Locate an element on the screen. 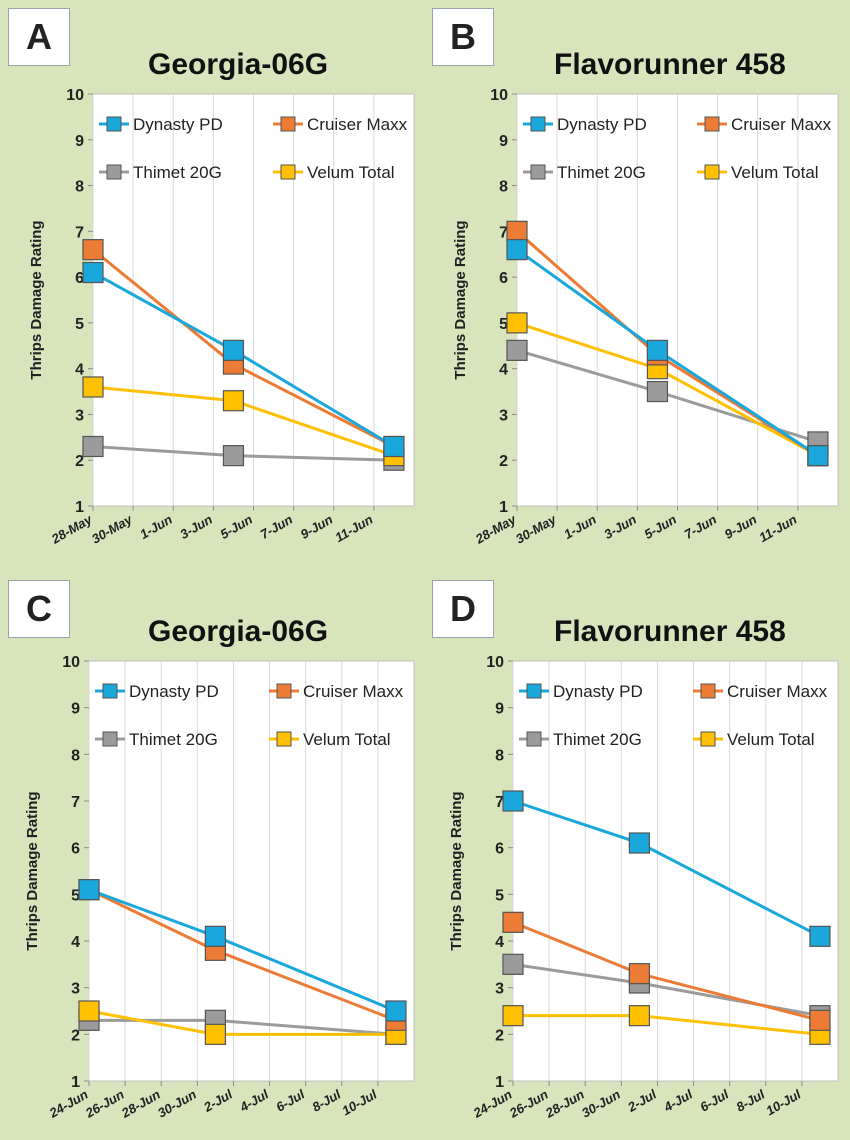 The width and height of the screenshot is (850, 1140). plot-area is located at coordinates (251, 871).